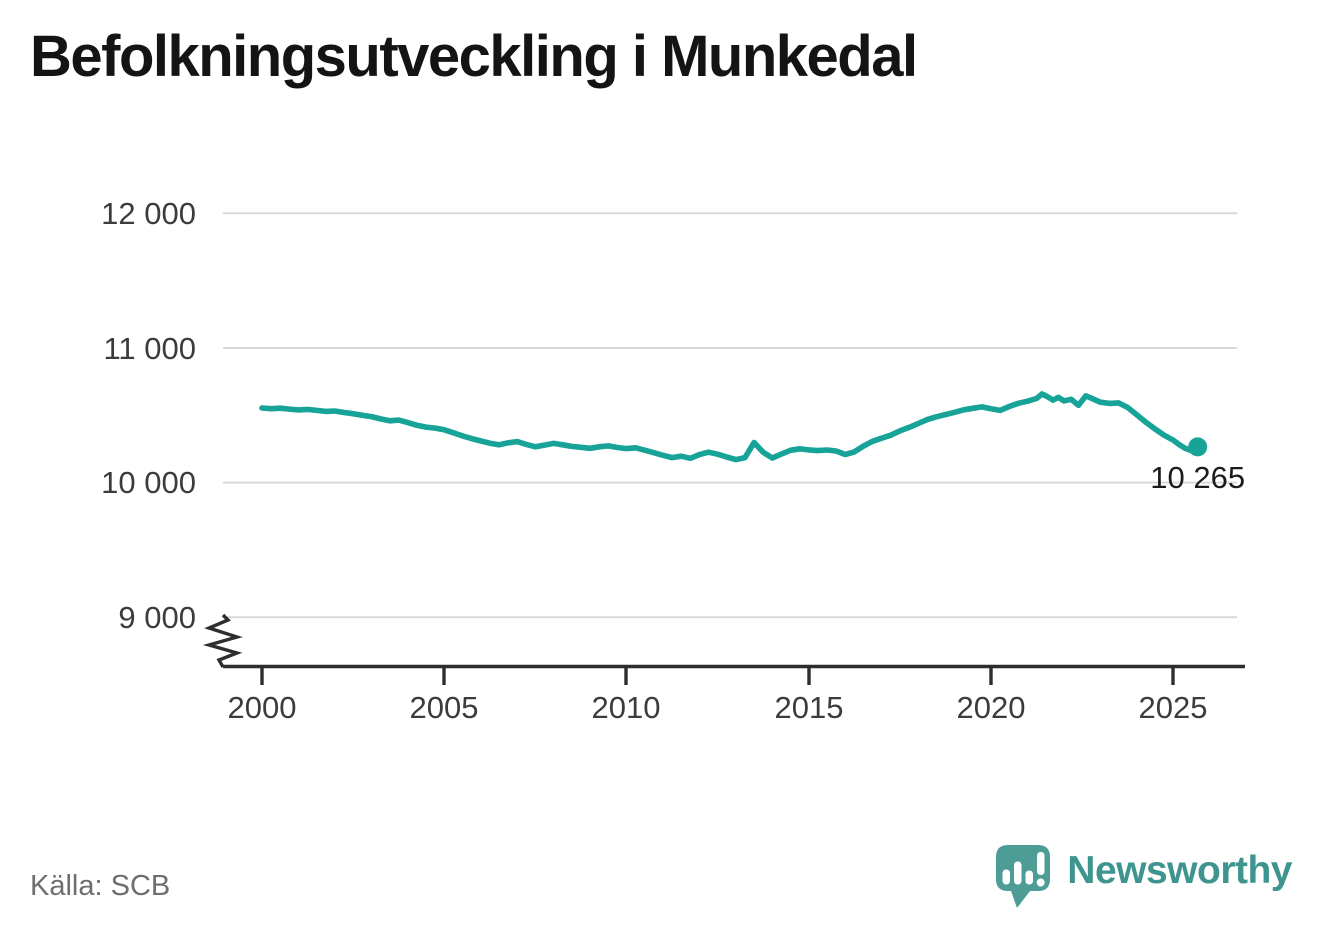 The width and height of the screenshot is (1322, 939). I want to click on population-series-line, so click(730, 427).